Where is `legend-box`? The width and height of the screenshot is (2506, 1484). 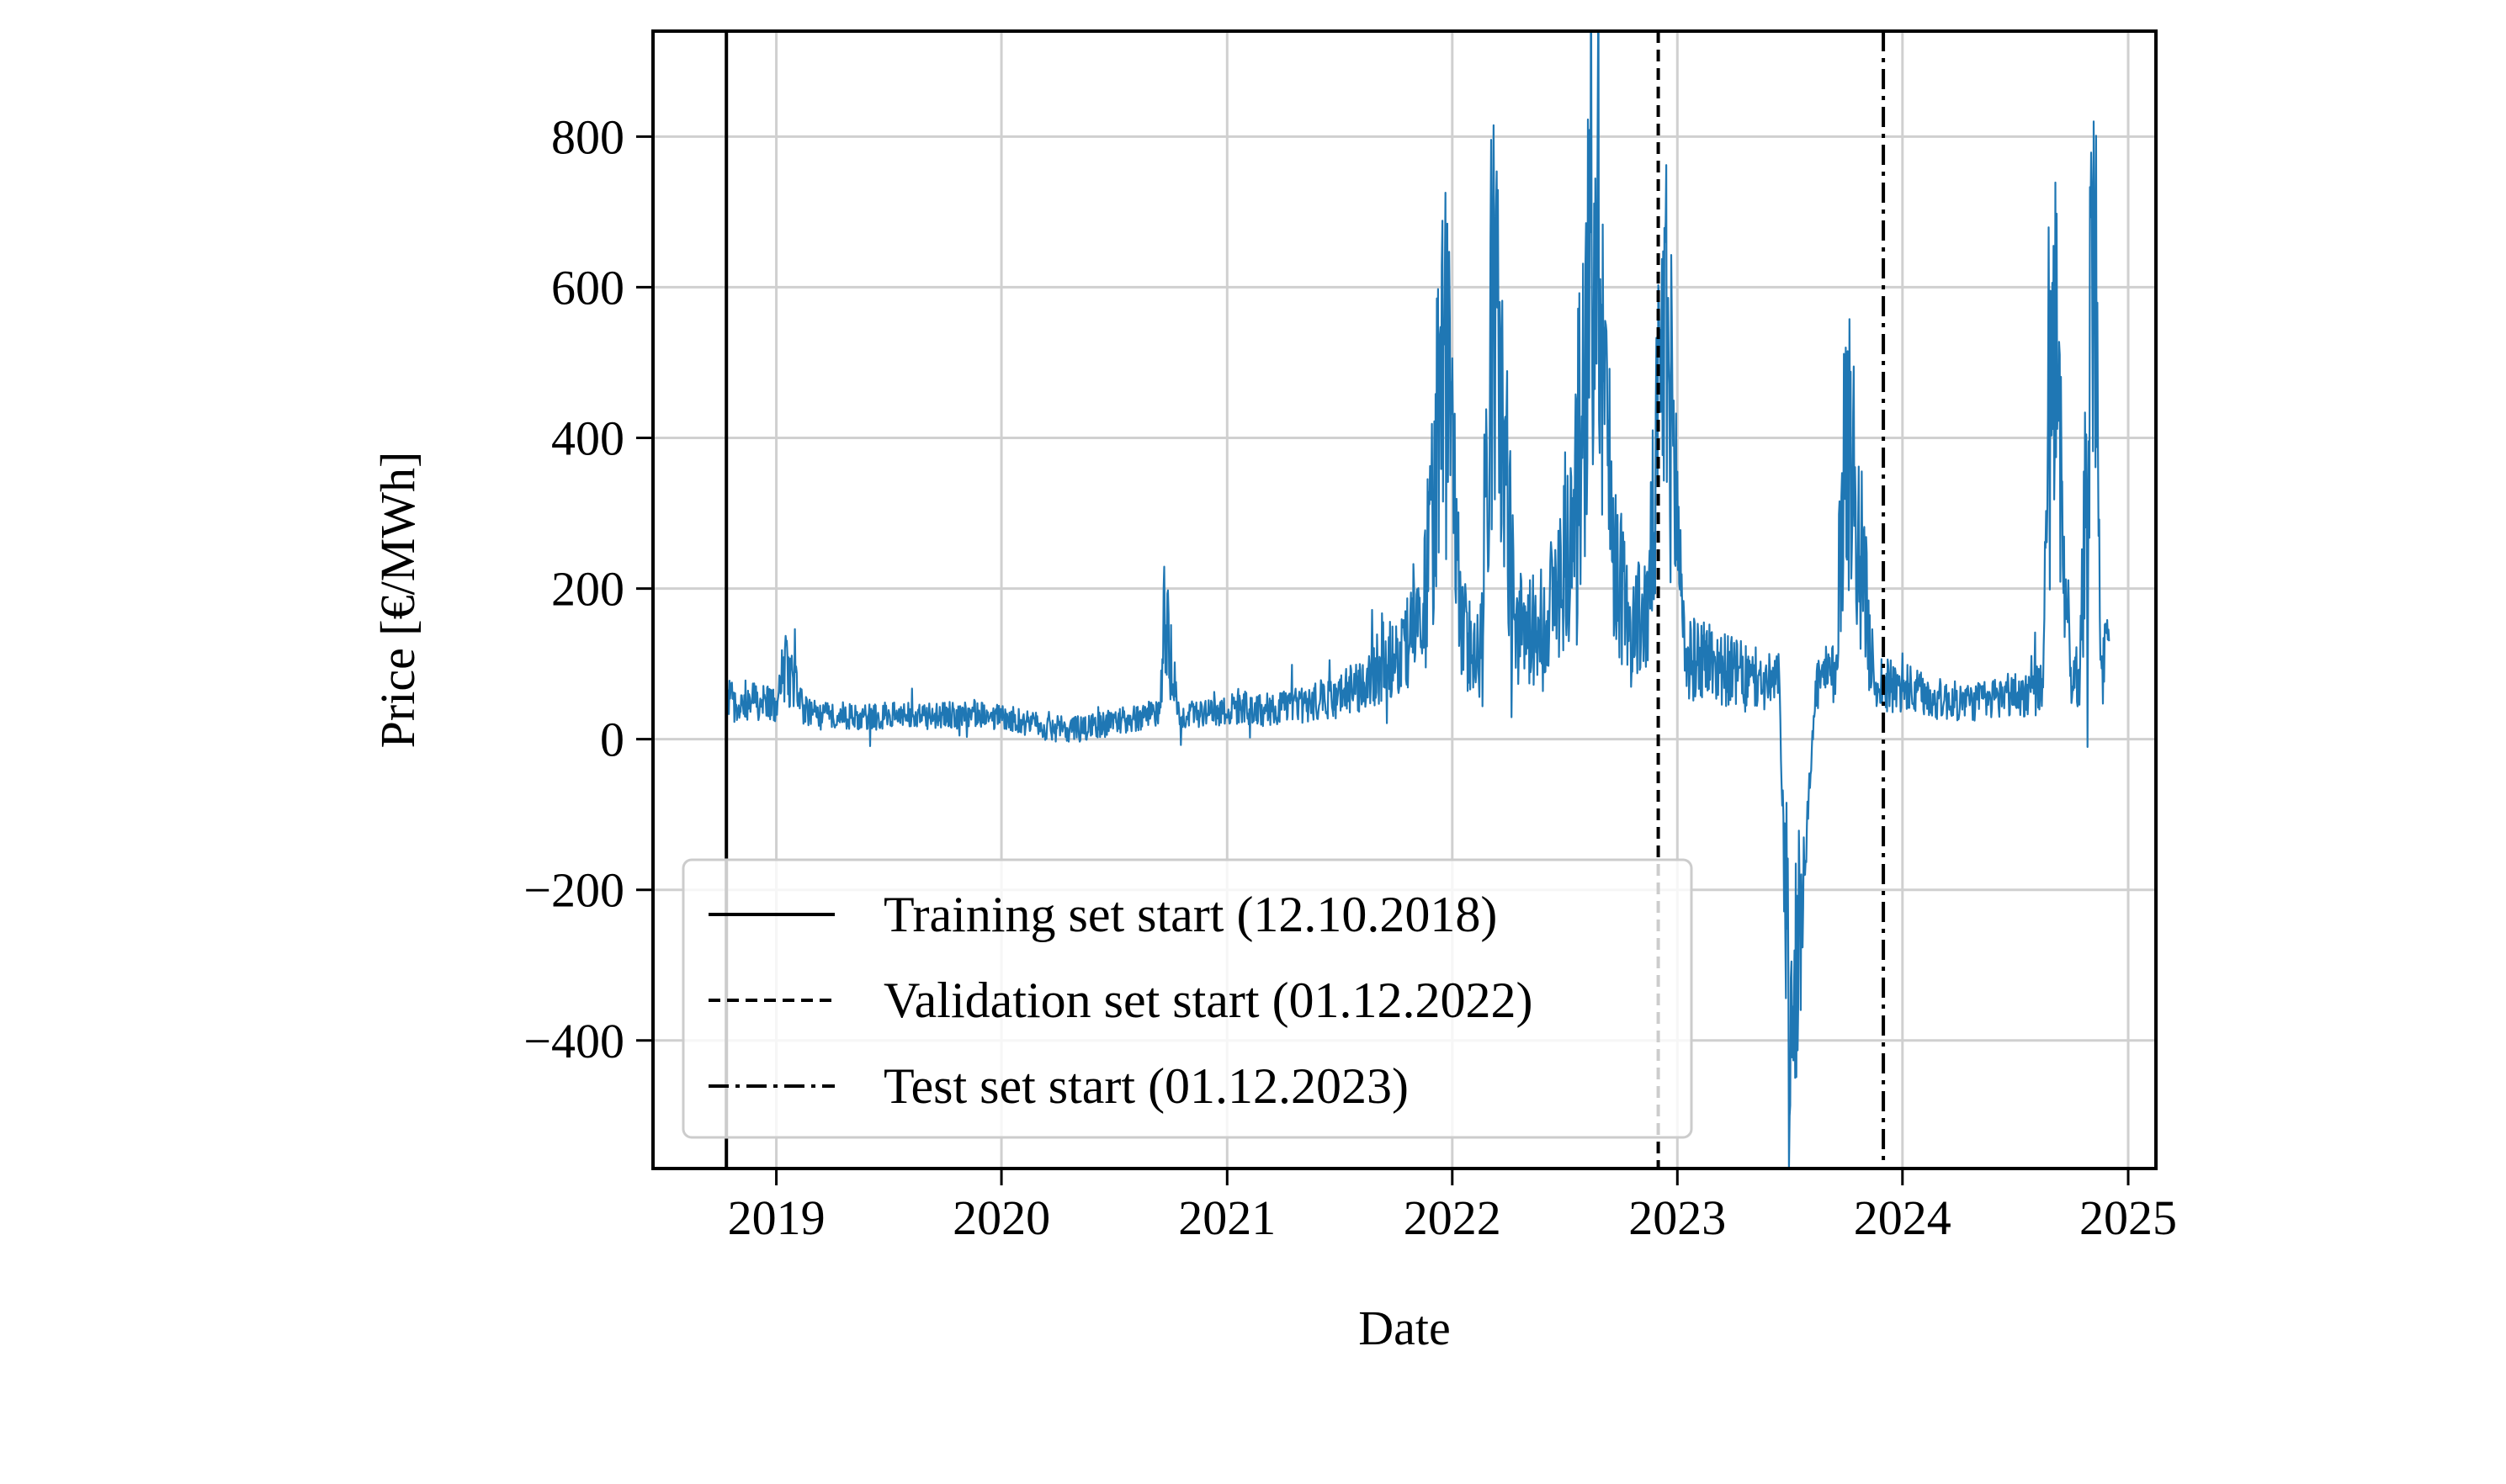
legend-box is located at coordinates (1187, 998).